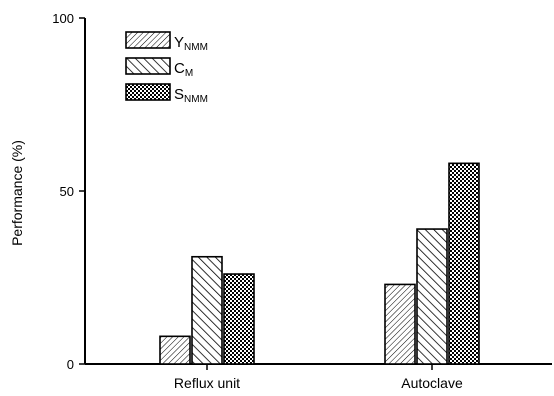  I want to click on x-tick-label: Autoclave, so click(432, 383).